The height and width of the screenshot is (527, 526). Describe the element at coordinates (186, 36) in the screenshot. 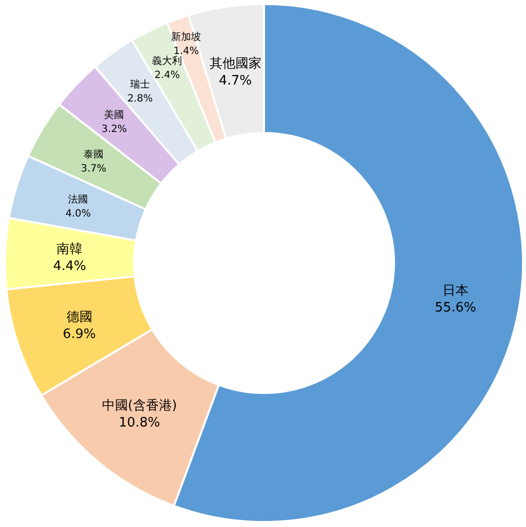

I see `slice-label: 新加坡` at that location.